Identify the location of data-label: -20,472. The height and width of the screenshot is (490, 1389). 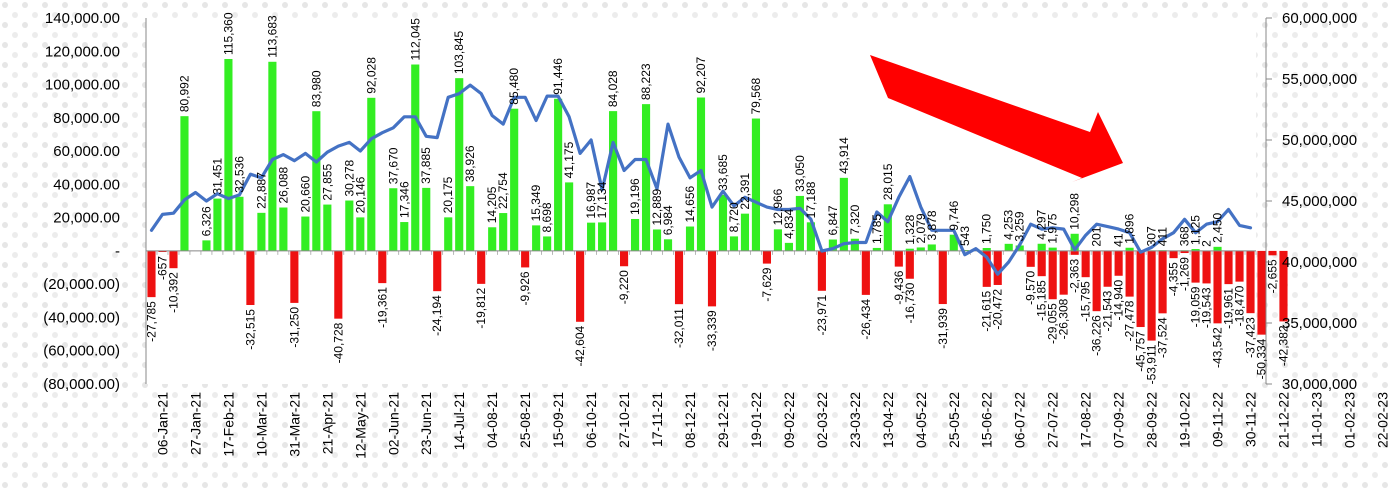
(998, 309).